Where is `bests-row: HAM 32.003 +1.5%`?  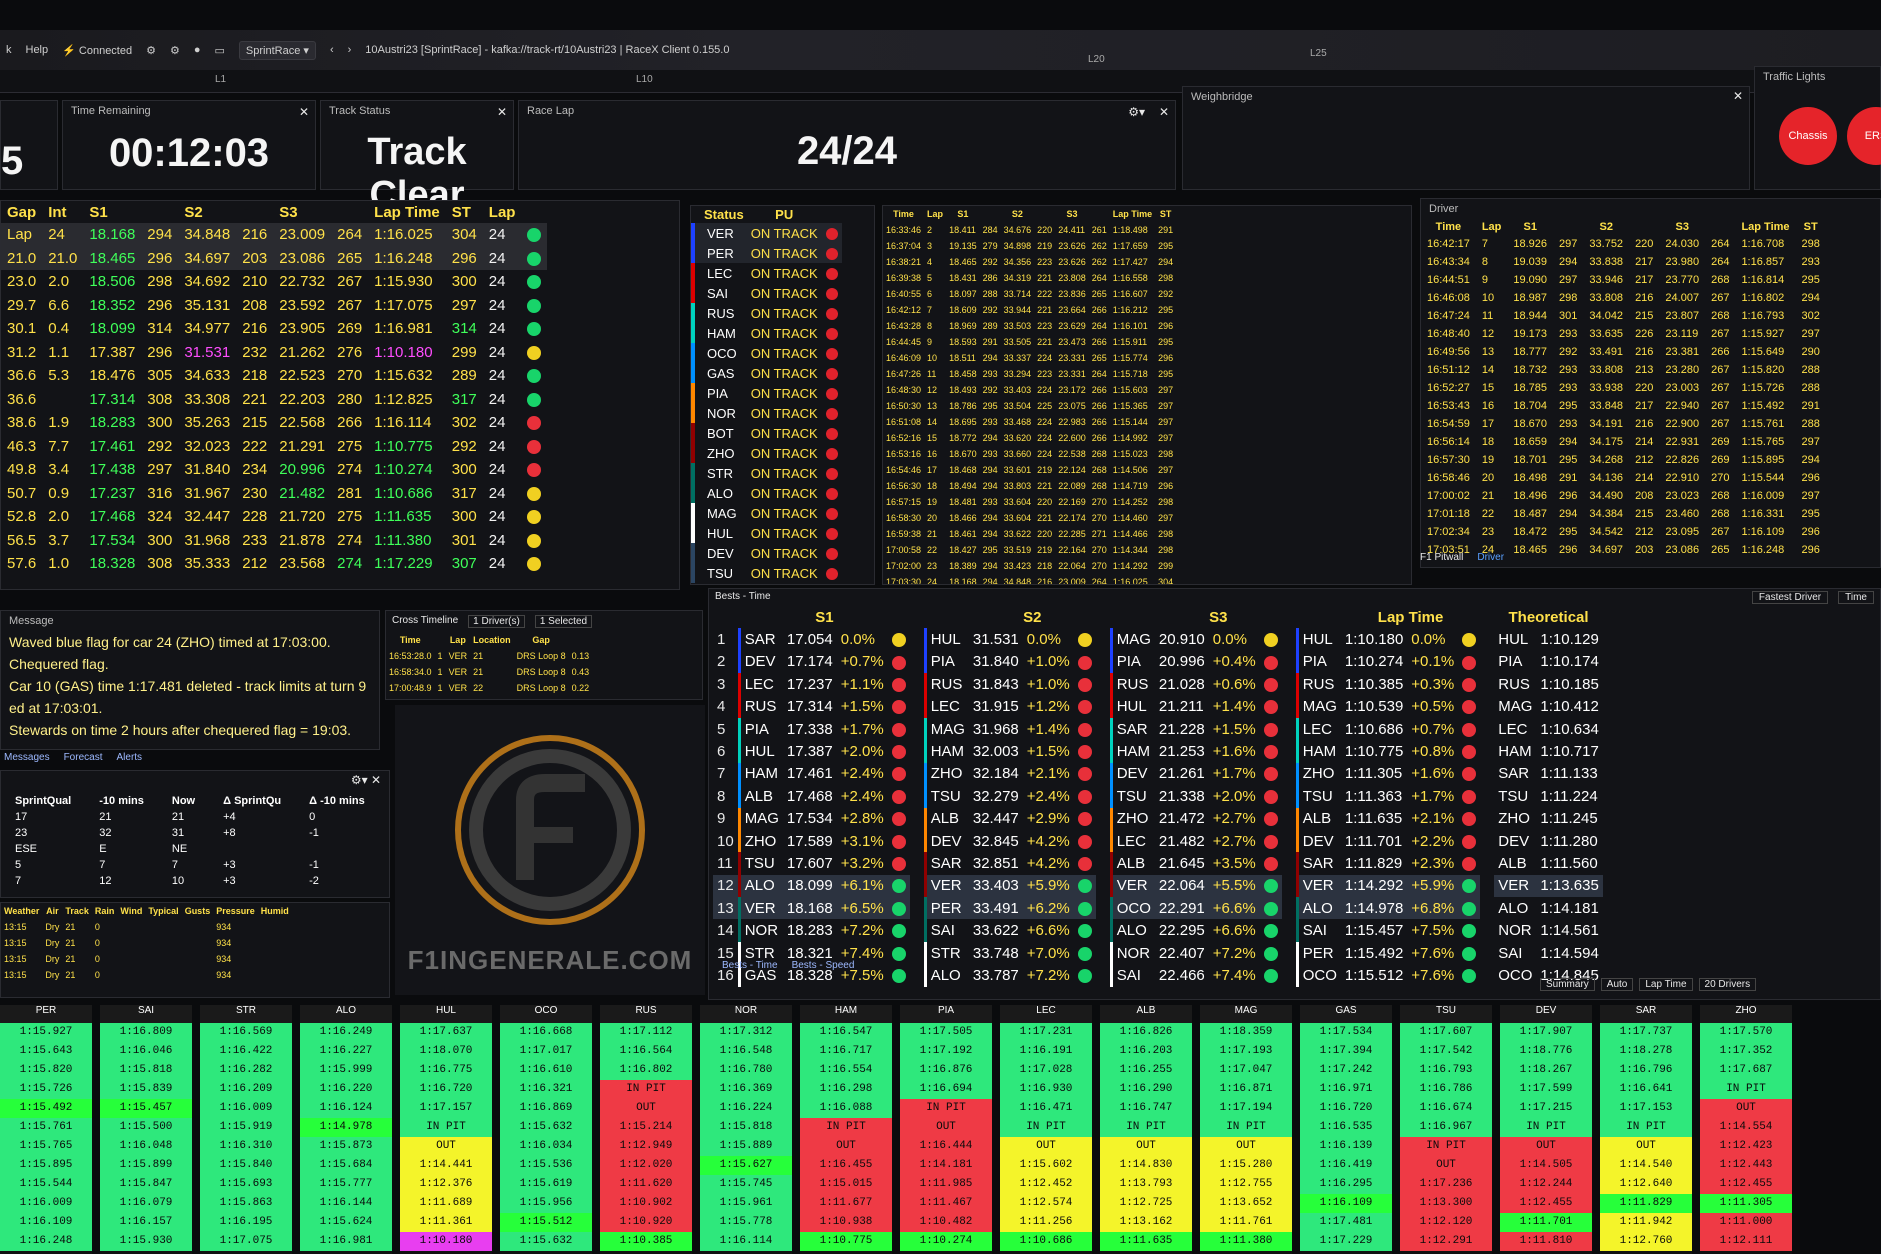
bests-row: HAM 32.003 +1.5% is located at coordinates (1009, 751).